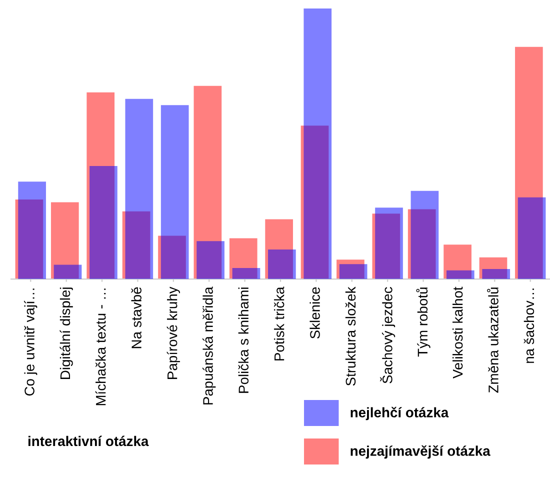 The width and height of the screenshot is (550, 477). I want to click on legend-label: nejzajímavější otázka, so click(420, 452).